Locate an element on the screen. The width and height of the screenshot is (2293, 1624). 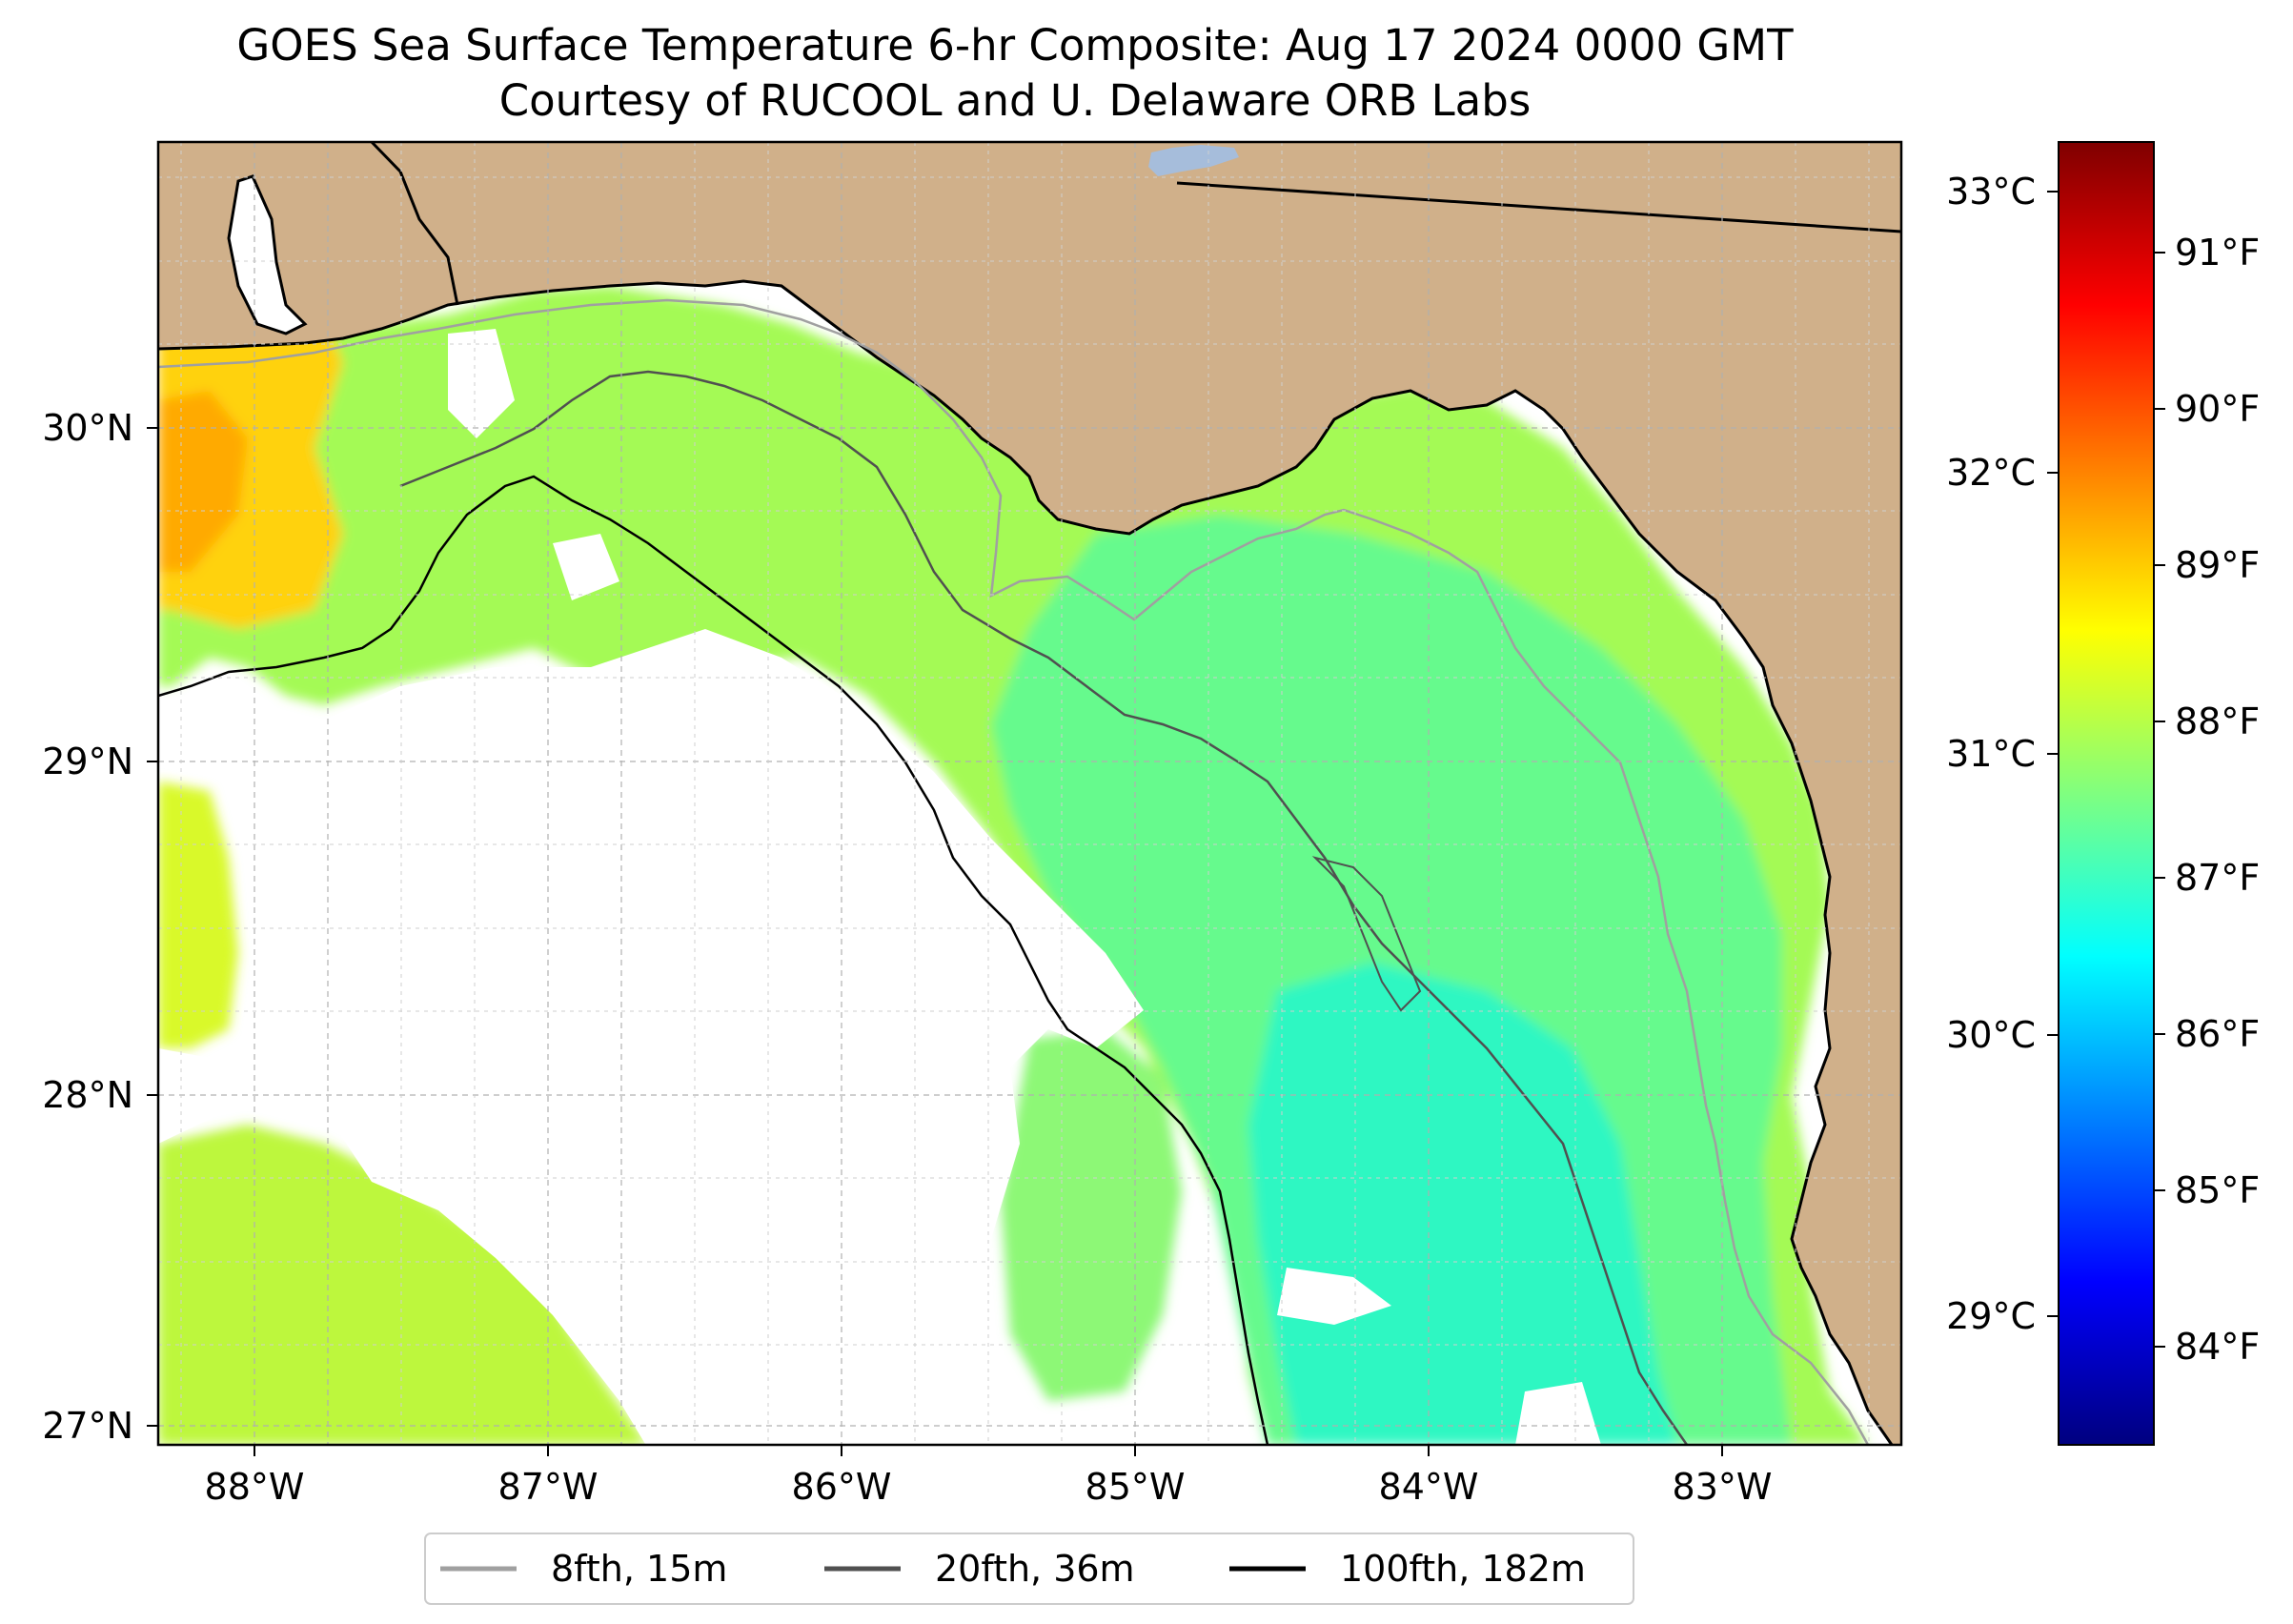
lon-label-84w: 84°W is located at coordinates (1429, 1487).